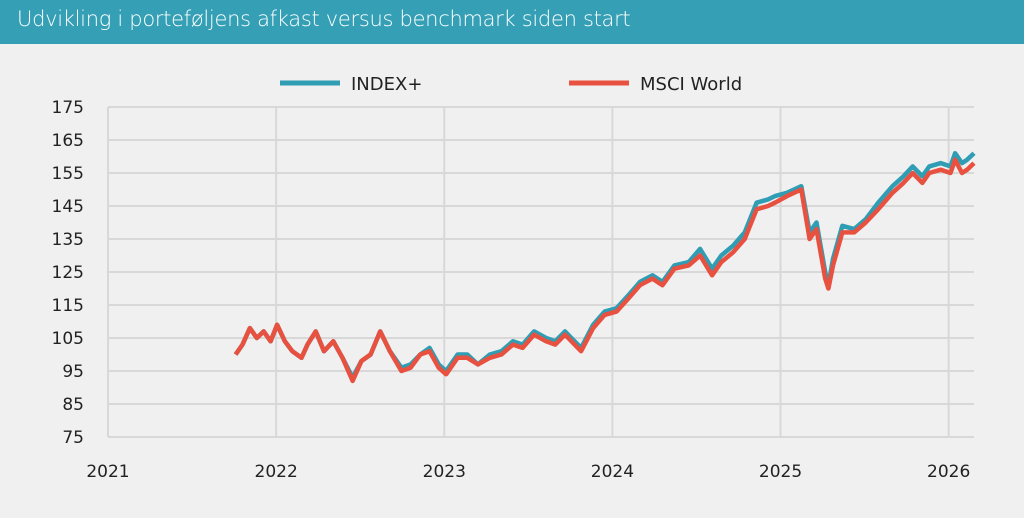 The image size is (1024, 518). I want to click on x-tick-label: 2021, so click(107, 472).